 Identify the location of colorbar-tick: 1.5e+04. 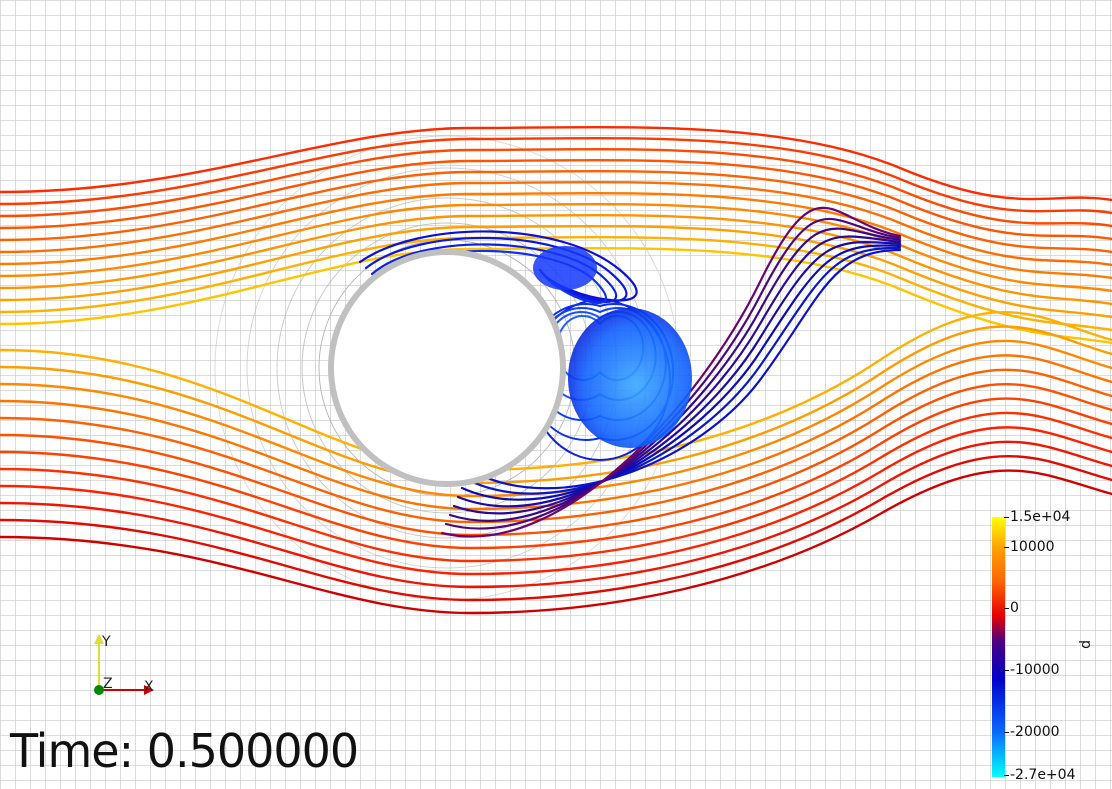
(1037, 517).